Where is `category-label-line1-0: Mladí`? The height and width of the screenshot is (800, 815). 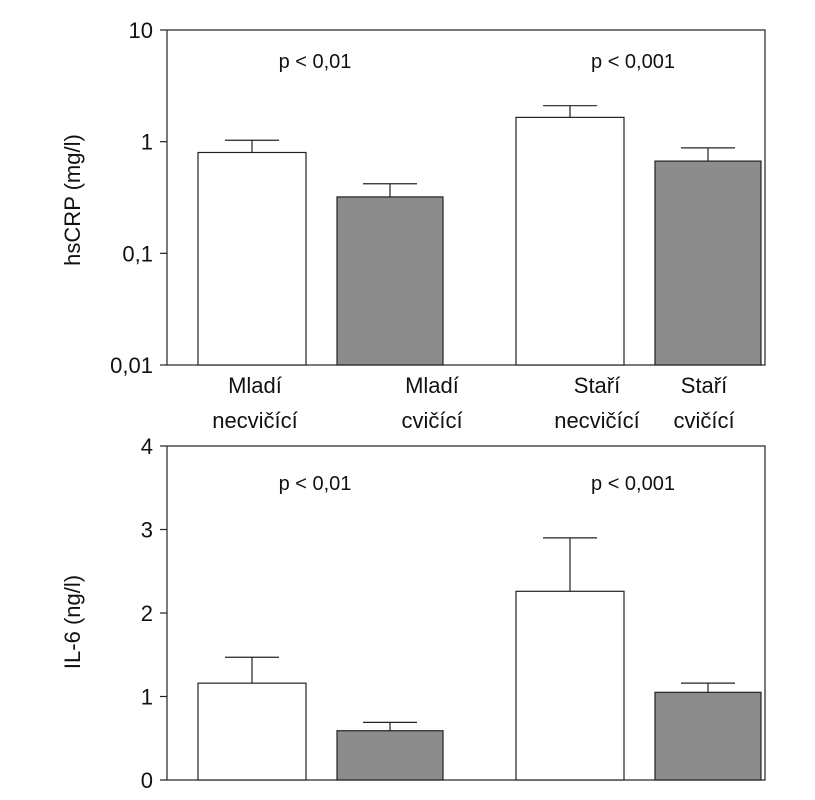
category-label-line1-0: Mladí is located at coordinates (255, 385).